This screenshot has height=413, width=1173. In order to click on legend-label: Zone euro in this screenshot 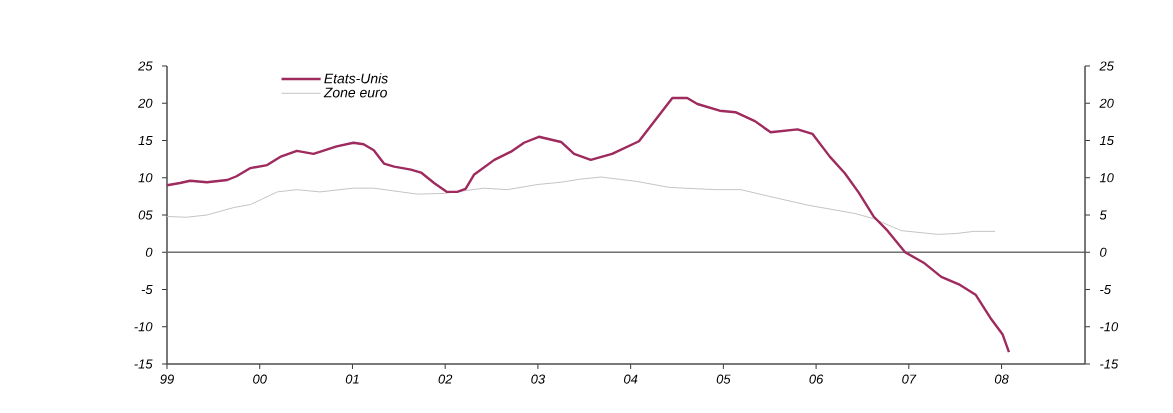, I will do `click(355, 92)`.